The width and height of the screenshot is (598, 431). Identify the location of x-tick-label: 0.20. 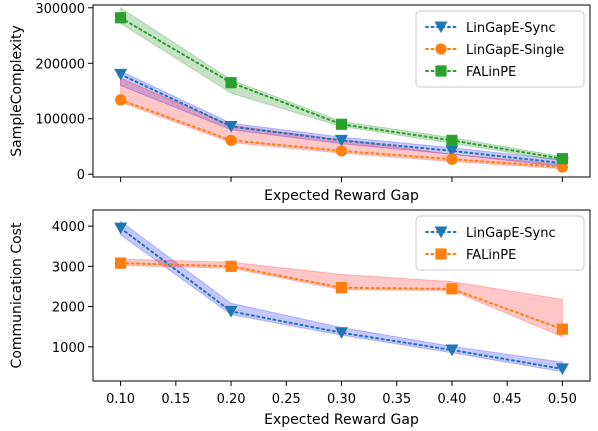
(231, 399).